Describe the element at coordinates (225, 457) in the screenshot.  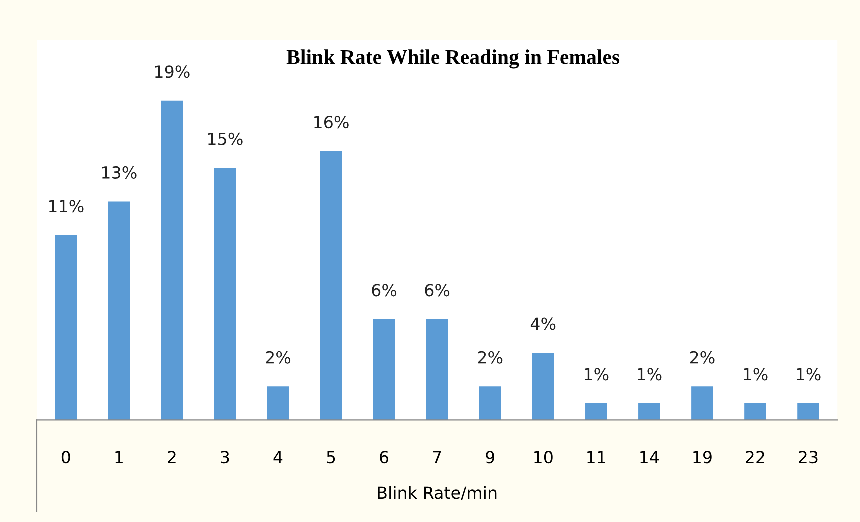
I see `x-tick-label: 3` at that location.